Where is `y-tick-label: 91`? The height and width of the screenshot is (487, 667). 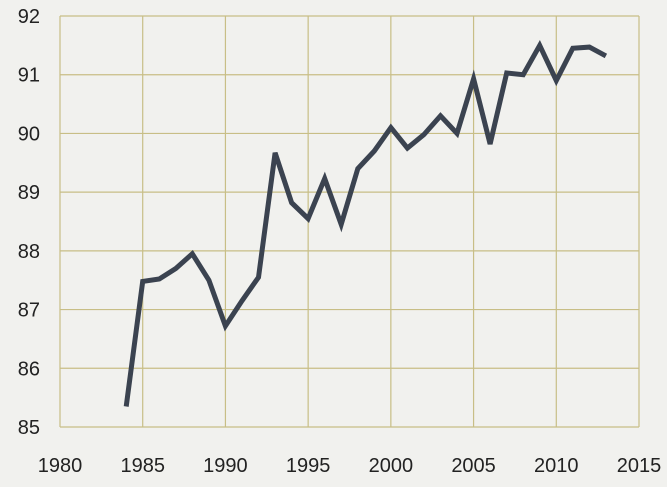
y-tick-label: 91 is located at coordinates (29, 76).